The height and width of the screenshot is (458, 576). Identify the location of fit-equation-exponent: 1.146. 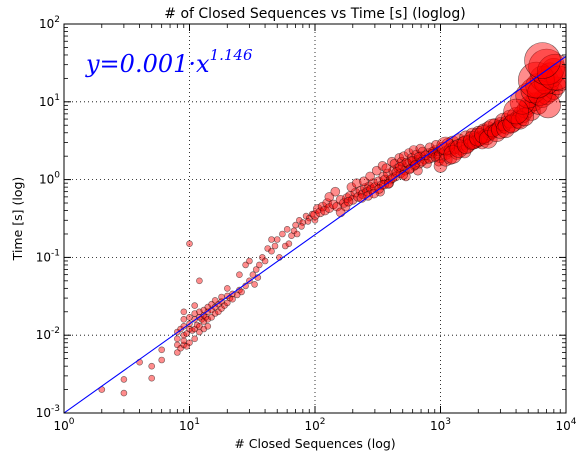
(231, 55).